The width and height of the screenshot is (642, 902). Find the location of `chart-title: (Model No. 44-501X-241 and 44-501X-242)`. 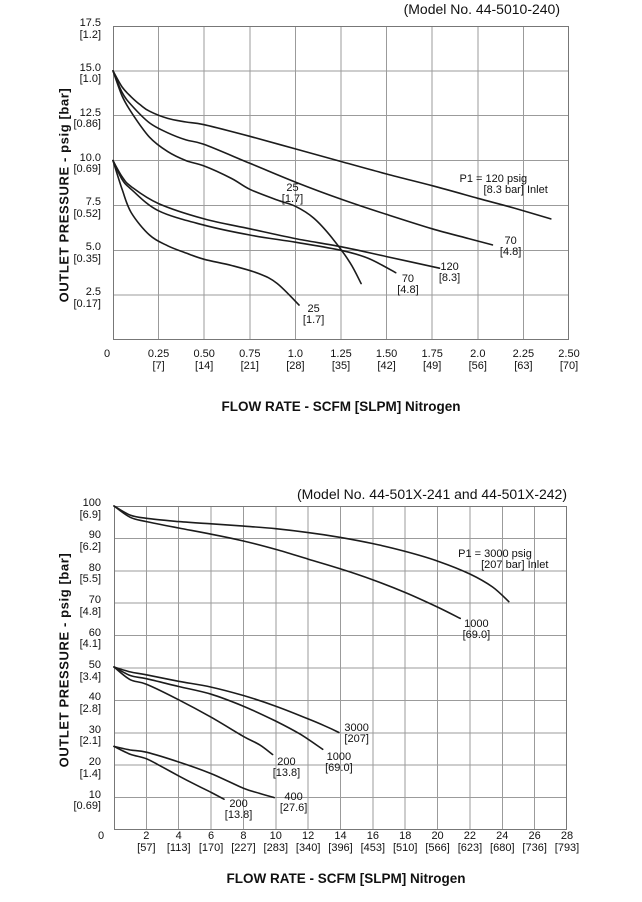

chart-title: (Model No. 44-501X-241 and 44-501X-242) is located at coordinates (431, 494).